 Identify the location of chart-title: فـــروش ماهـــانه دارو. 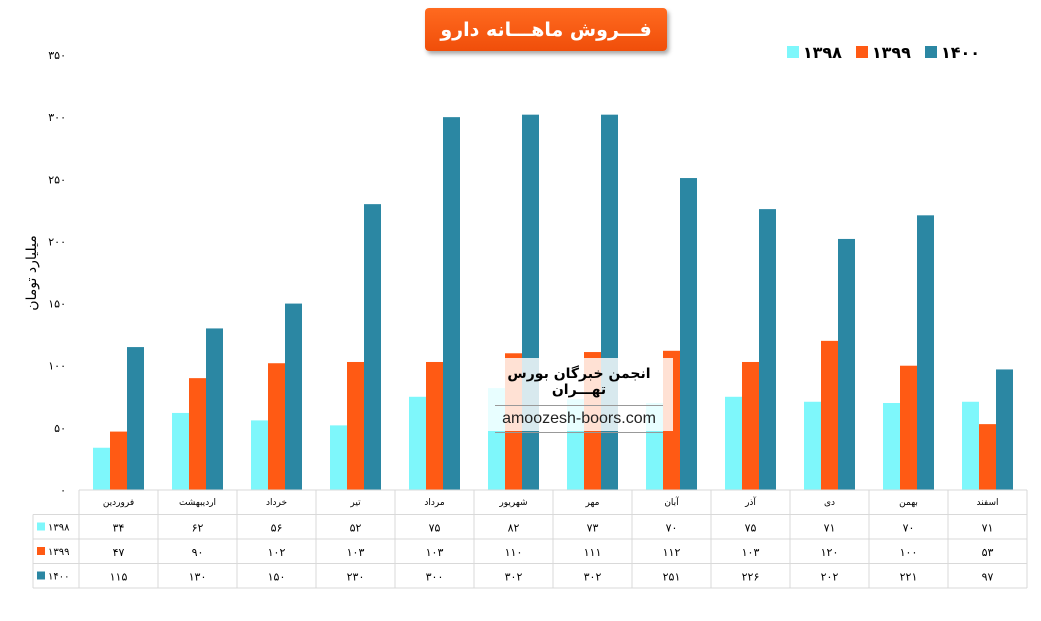
(546, 29).